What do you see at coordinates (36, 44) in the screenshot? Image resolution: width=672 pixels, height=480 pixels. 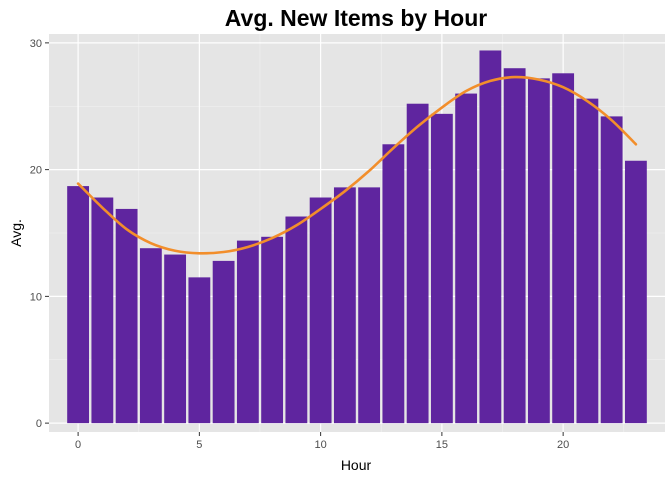 I see `y-tick-label: 30` at bounding box center [36, 44].